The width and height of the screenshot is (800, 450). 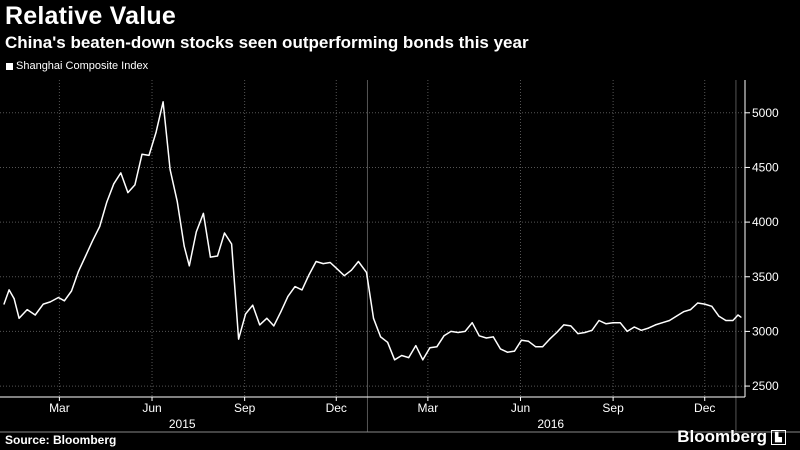 I want to click on source-note: Source: Bloomberg, so click(x=61, y=440).